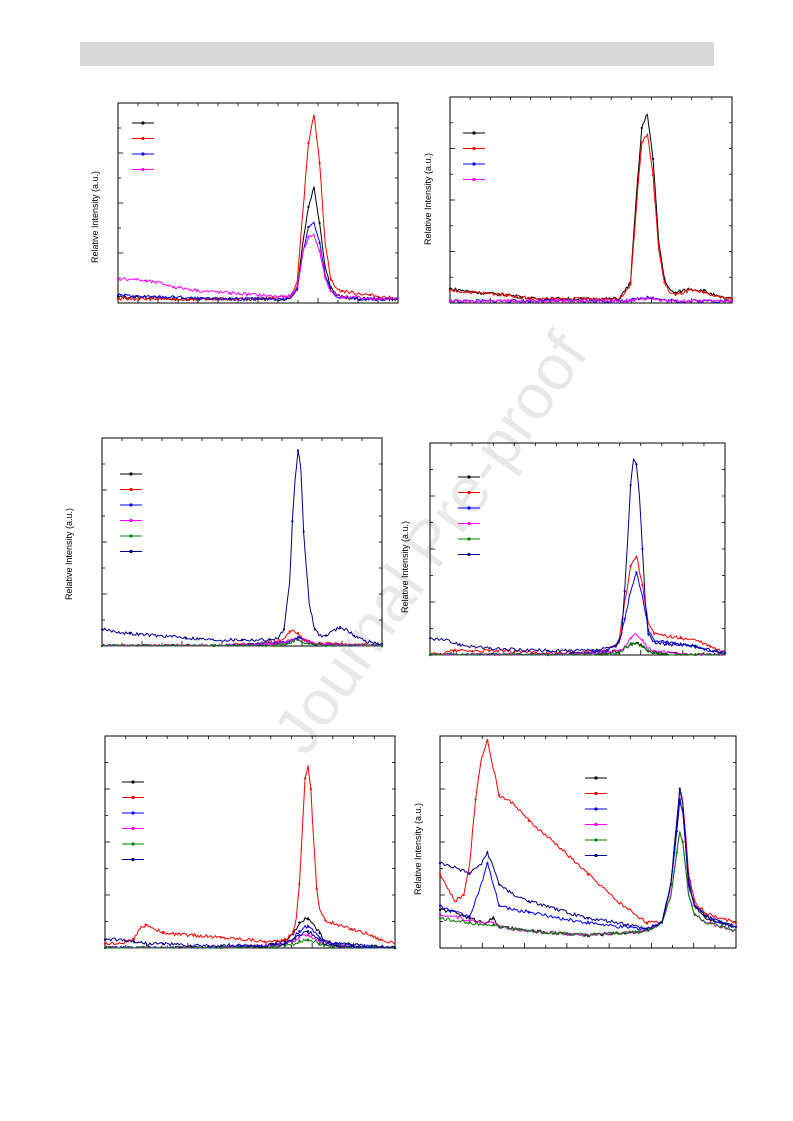  I want to click on chart-d-plot, so click(577, 549).